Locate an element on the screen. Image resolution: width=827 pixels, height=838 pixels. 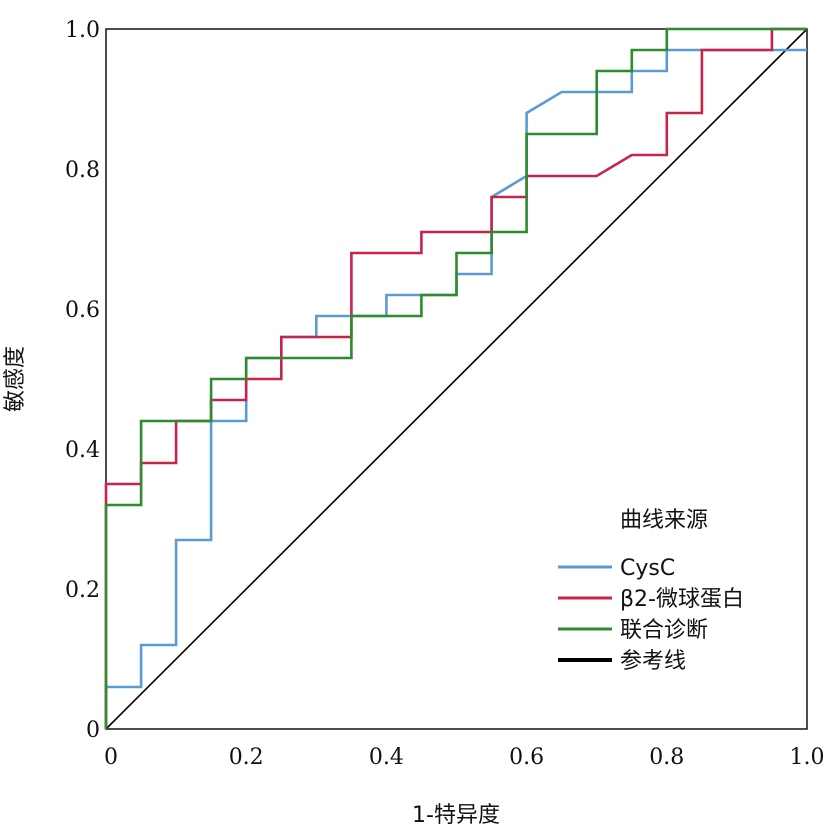
y-tick-label: 1.0 is located at coordinates (82, 30).